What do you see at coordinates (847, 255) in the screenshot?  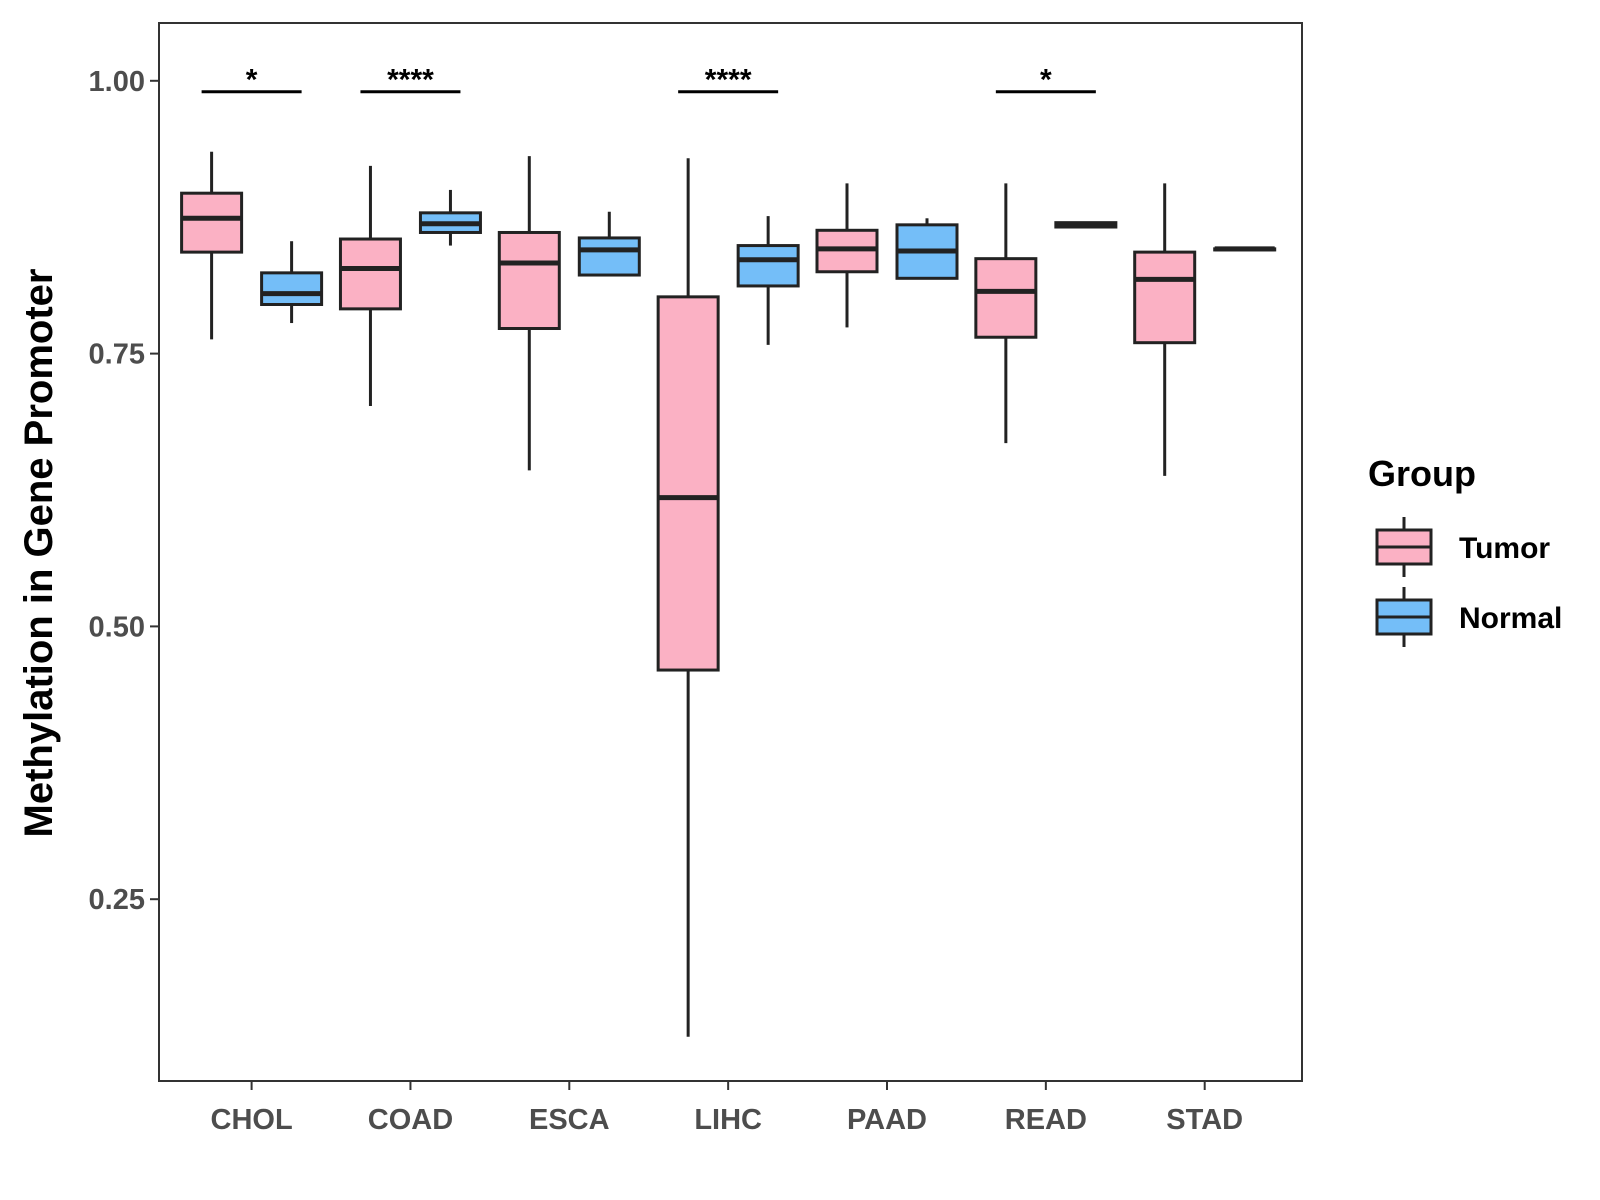 I see `box-tumor-paad` at bounding box center [847, 255].